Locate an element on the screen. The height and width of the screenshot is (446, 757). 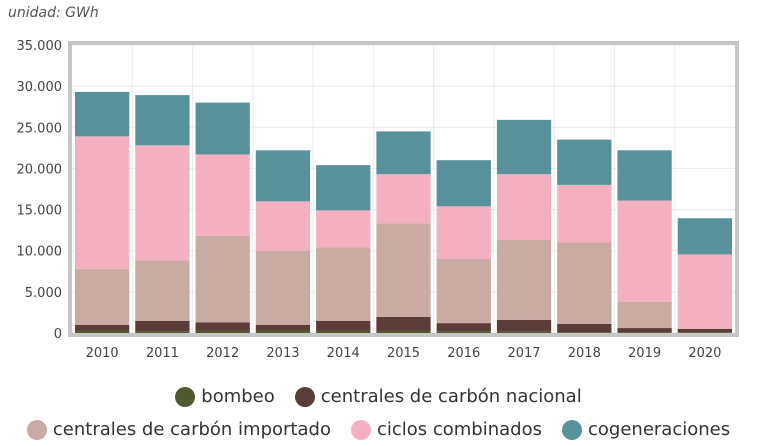
bar-centrales-de-carbón-importado-2010 is located at coordinates (102, 296).